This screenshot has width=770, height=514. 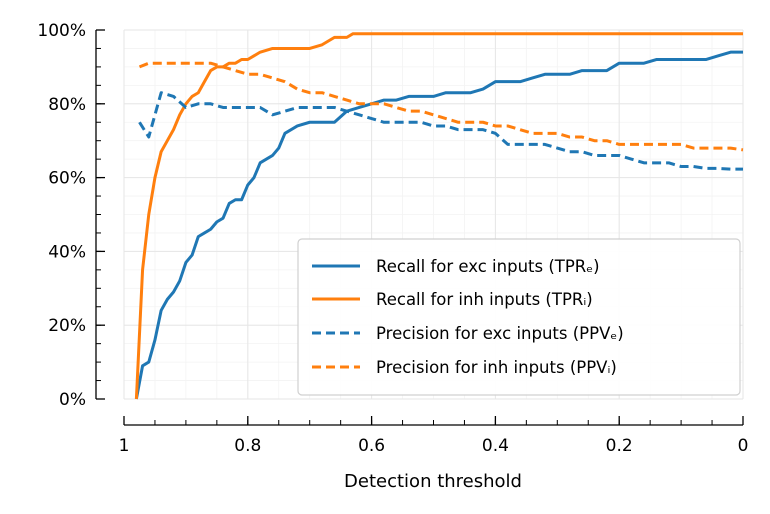 I want to click on legend-label: Recall for exc inputs (TPRₑ), so click(x=488, y=266).